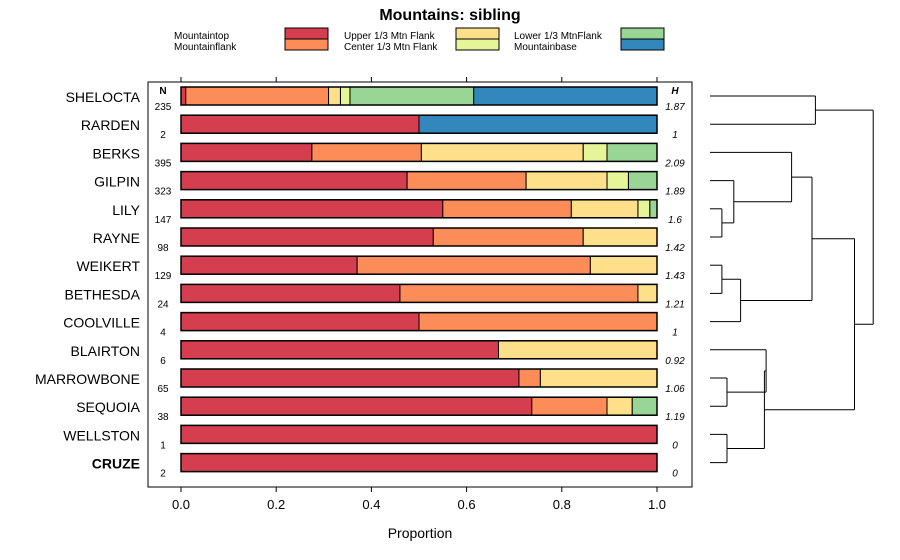 The image size is (900, 560). Describe the element at coordinates (126, 210) in the screenshot. I see `row-label: LILY` at that location.